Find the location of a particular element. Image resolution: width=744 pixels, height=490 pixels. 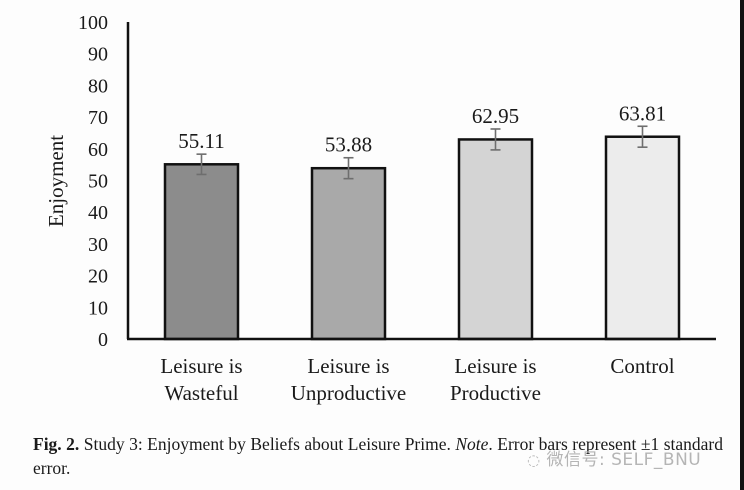

data-label: 53.88 is located at coordinates (348, 145).